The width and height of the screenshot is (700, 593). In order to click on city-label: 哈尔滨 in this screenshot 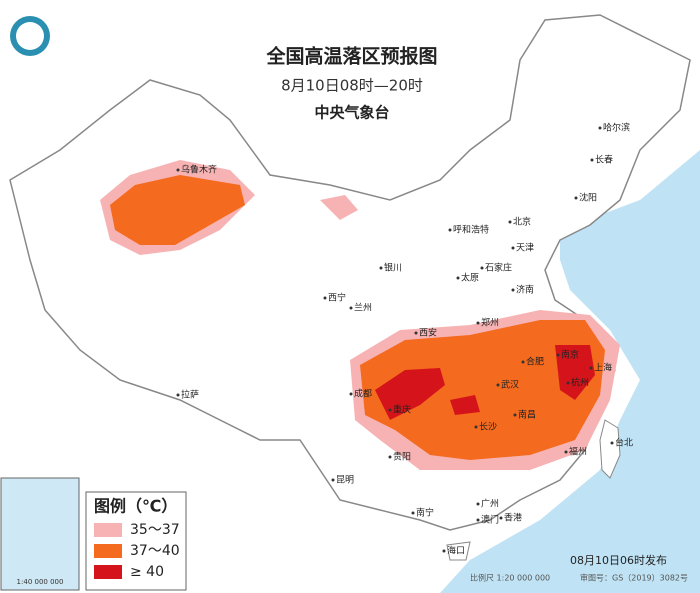, I will do `click(616, 128)`.